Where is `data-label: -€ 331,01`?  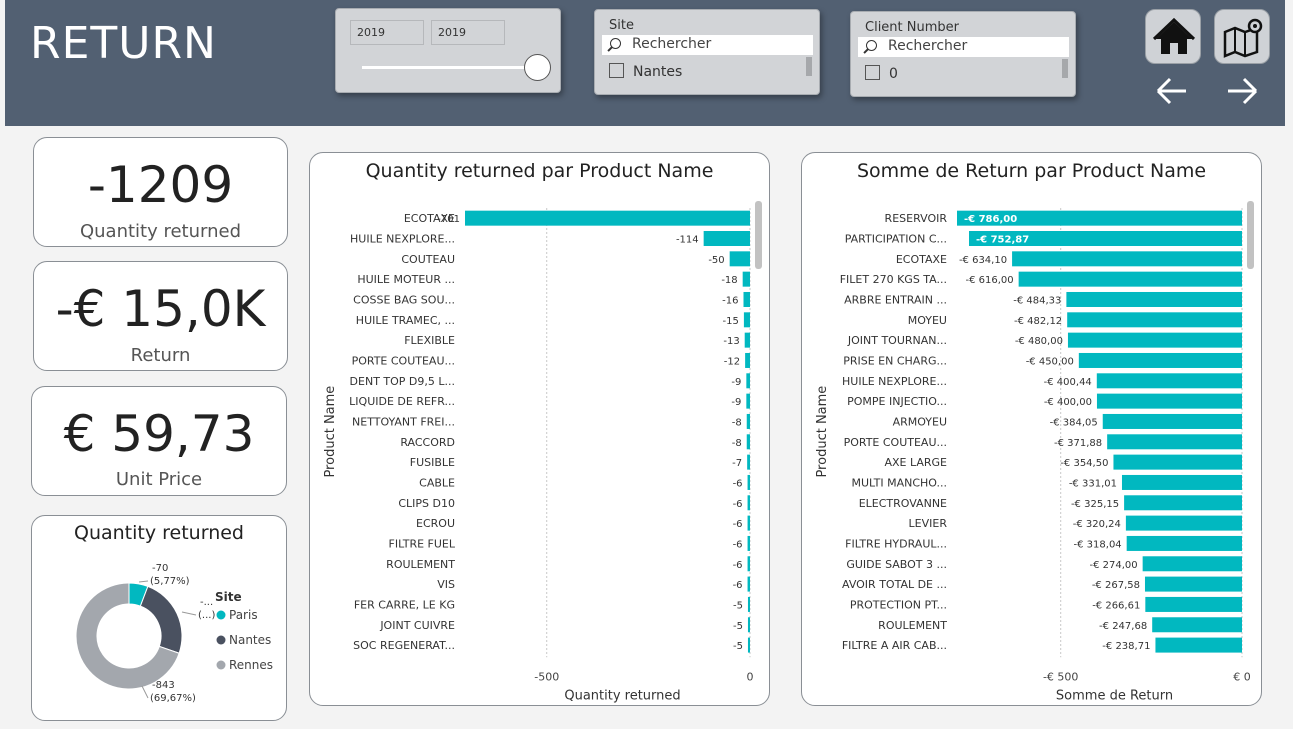
data-label: -€ 331,01 is located at coordinates (1093, 483).